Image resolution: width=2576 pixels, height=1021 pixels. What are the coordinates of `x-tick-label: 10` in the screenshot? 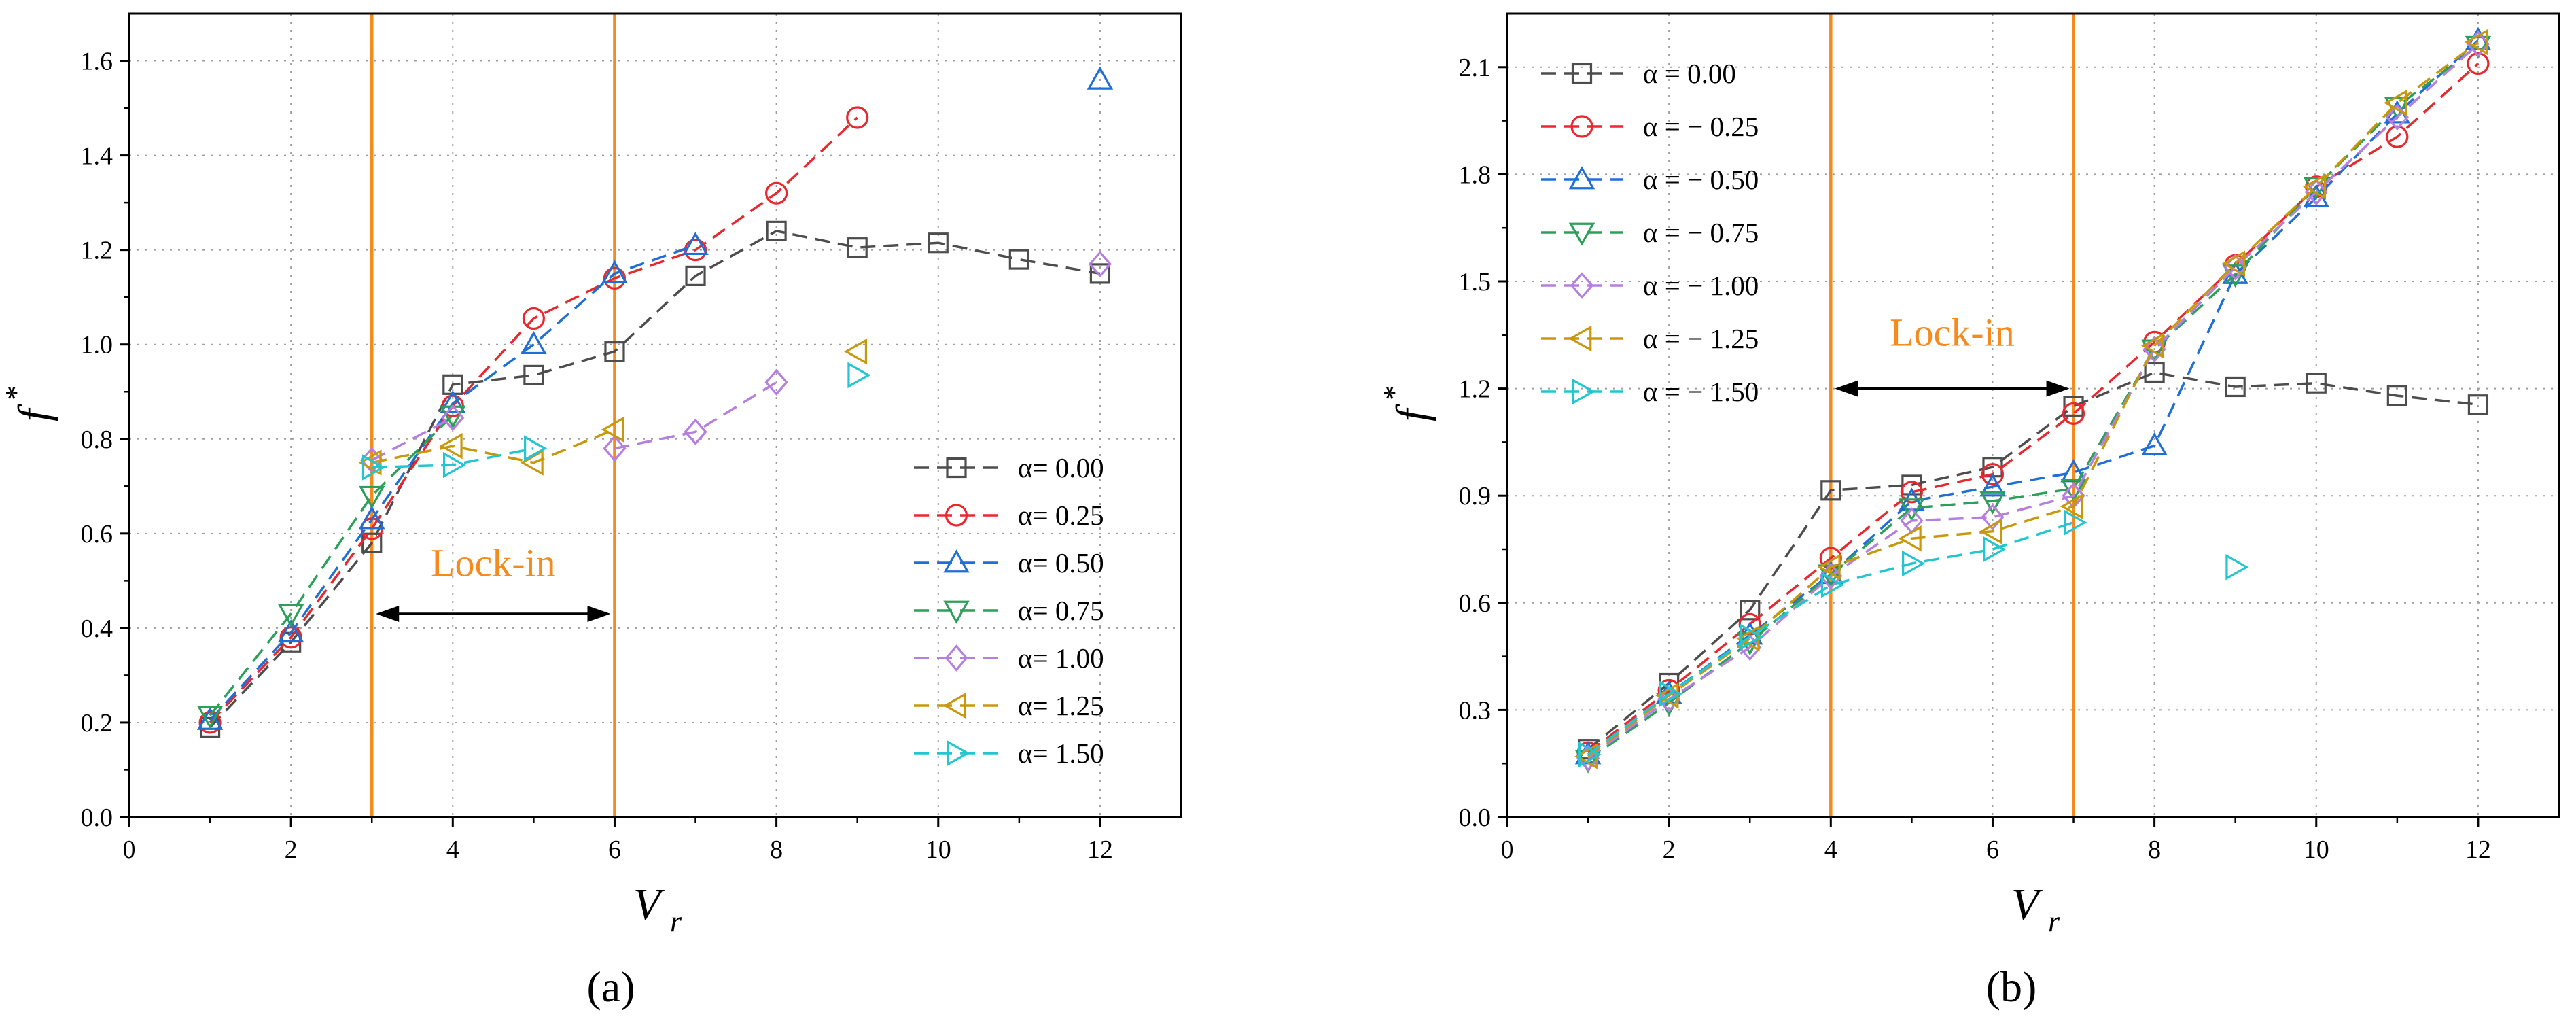 It's located at (938, 850).